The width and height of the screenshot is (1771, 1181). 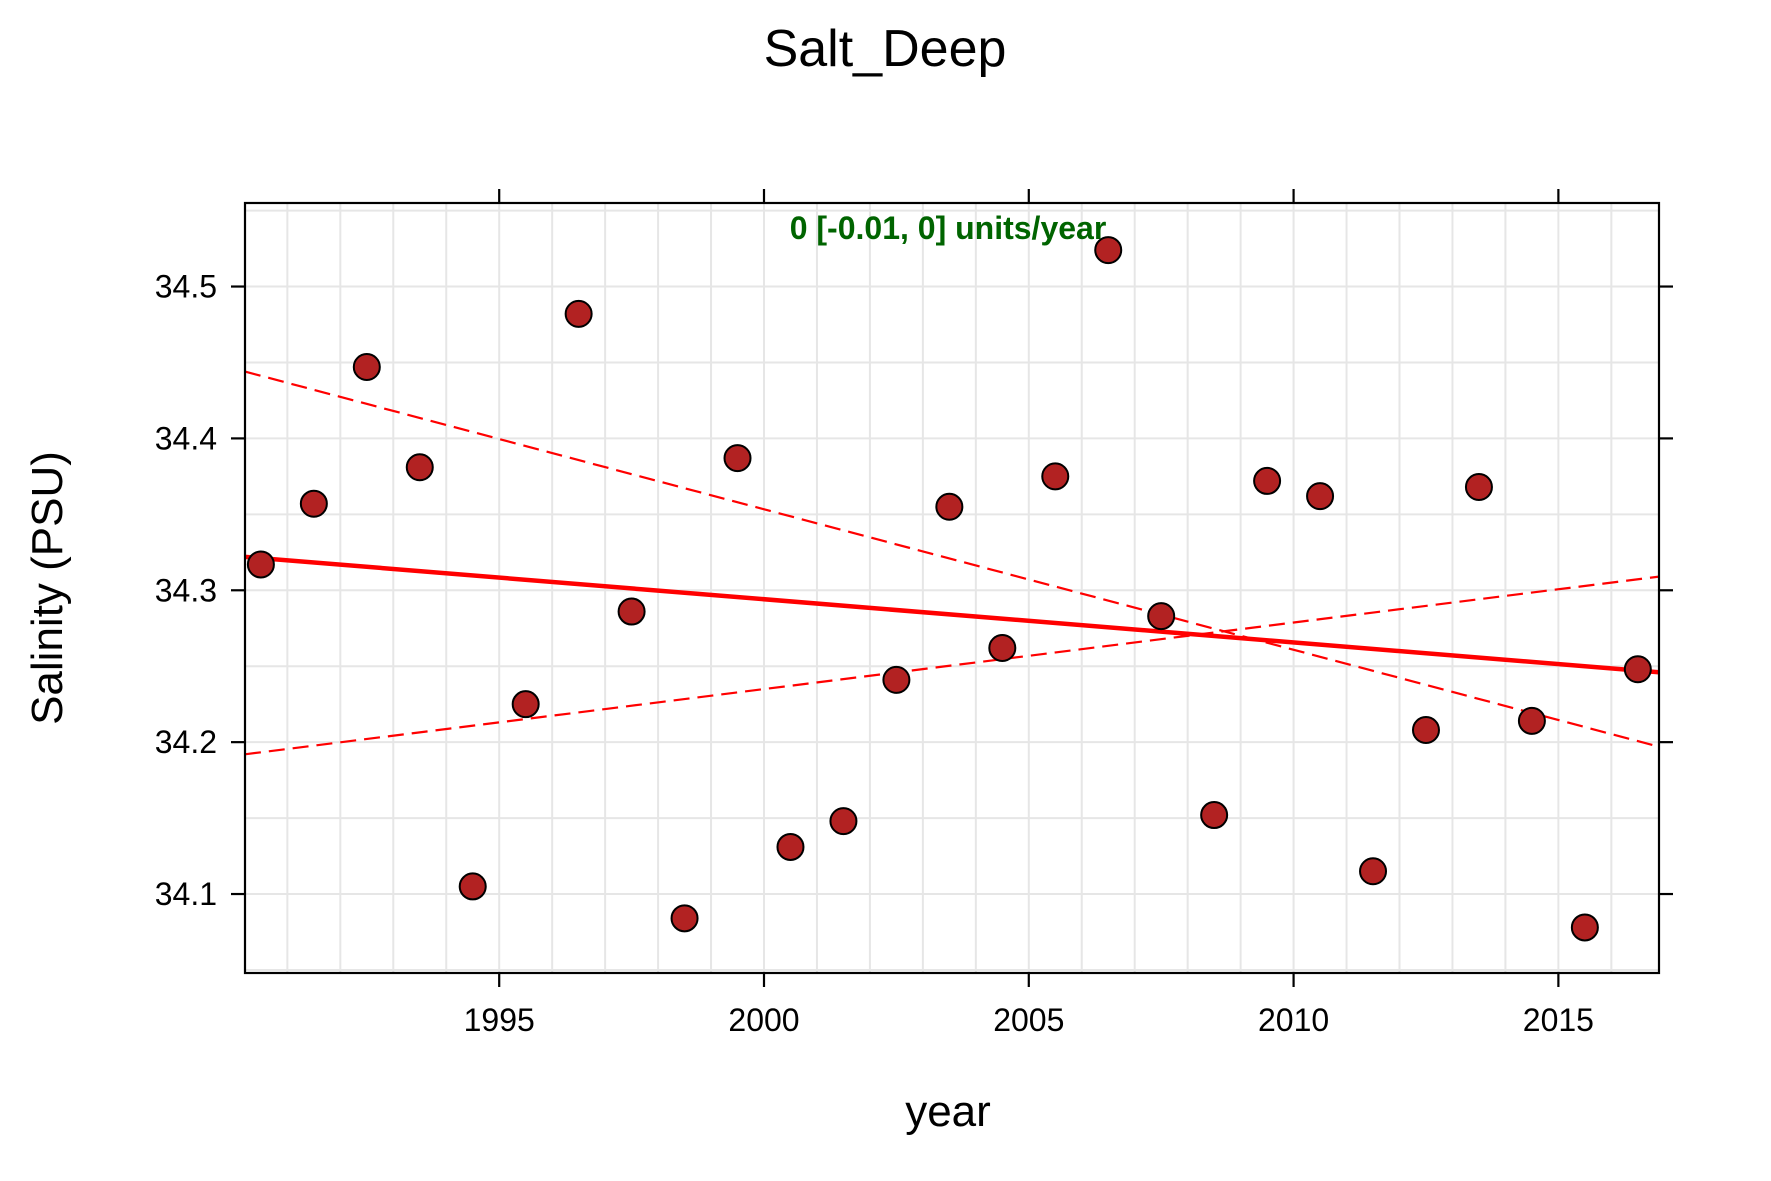 I want to click on x-tick-label: 2010, so click(x=1293, y=1020).